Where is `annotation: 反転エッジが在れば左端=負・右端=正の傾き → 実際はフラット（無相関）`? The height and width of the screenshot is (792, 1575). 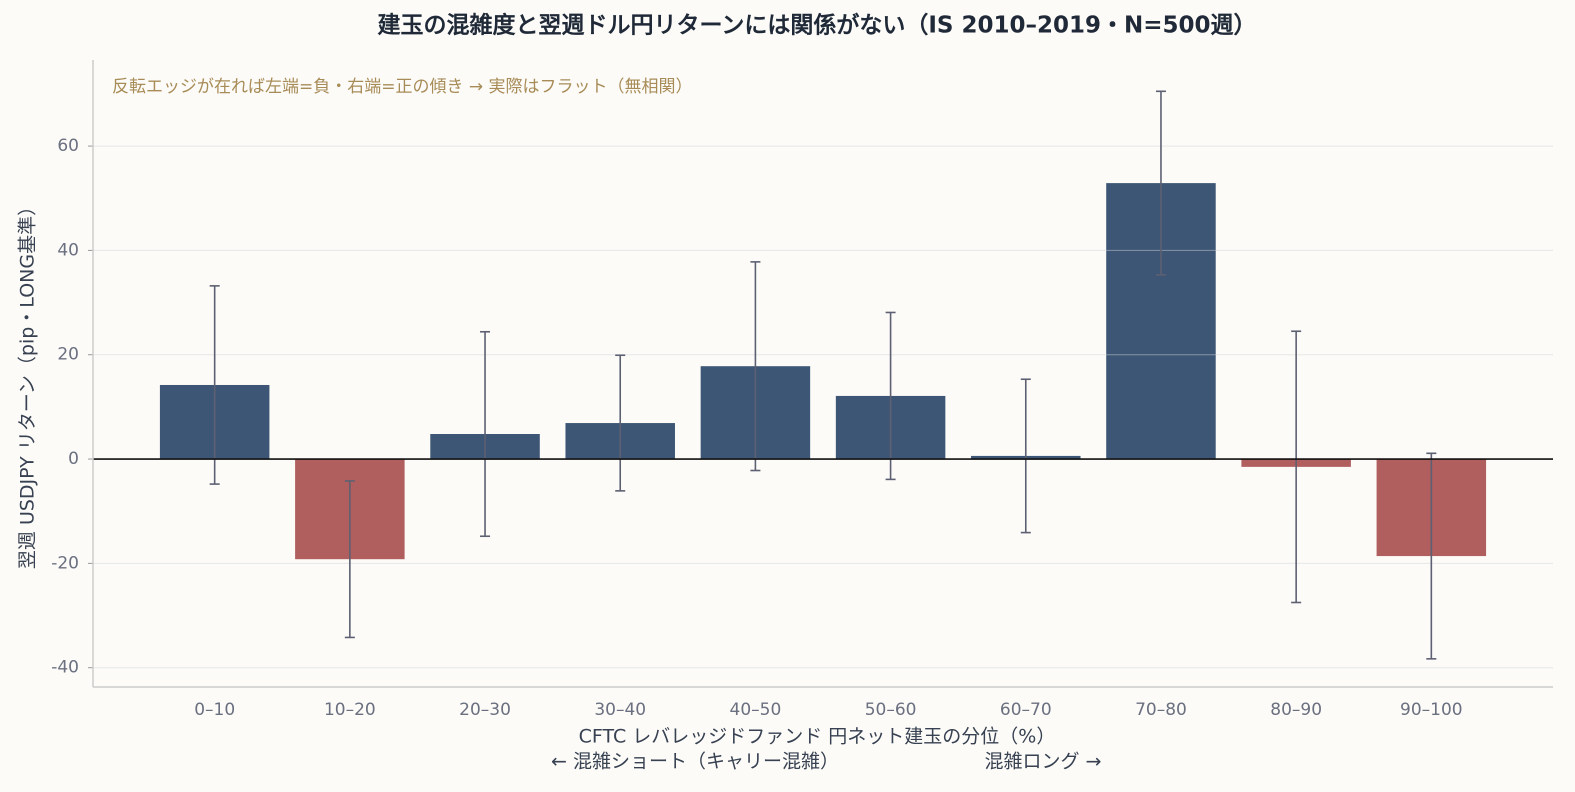 annotation: 反転エッジが在れば左端=負・右端=正の傾き → 実際はフラット（無相関） is located at coordinates (402, 87).